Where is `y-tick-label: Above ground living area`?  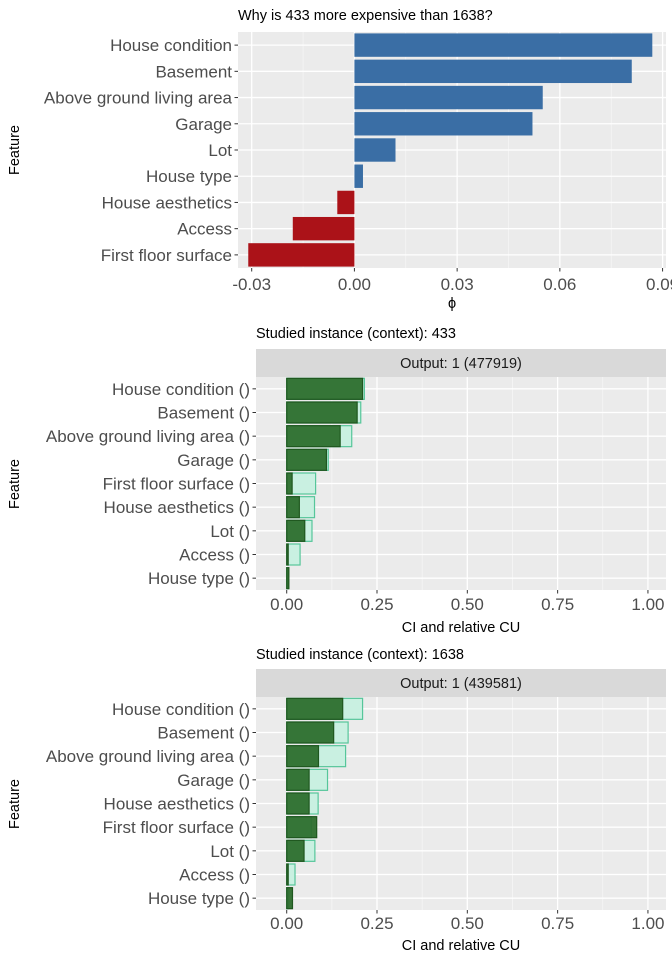
y-tick-label: Above ground living area is located at coordinates (138, 98).